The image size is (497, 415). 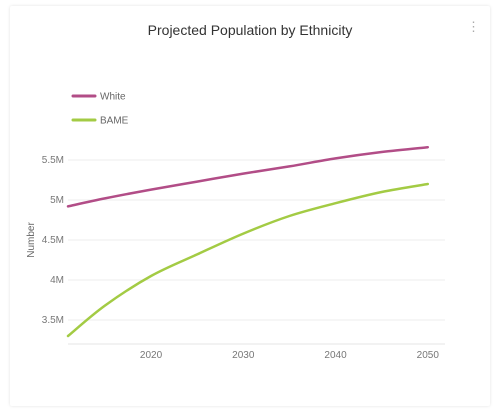 I want to click on y-tick-label: 4.5M, so click(x=53, y=240).